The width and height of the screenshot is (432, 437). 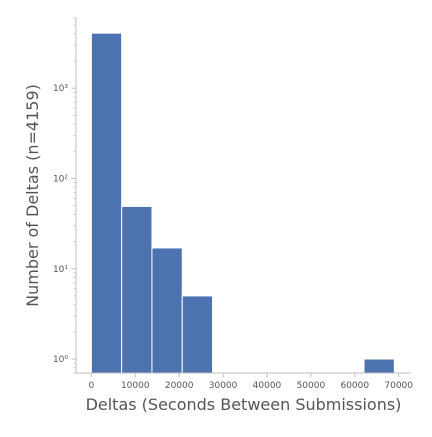 What do you see at coordinates (60, 179) in the screenshot?
I see `y-tick-label: 10²` at bounding box center [60, 179].